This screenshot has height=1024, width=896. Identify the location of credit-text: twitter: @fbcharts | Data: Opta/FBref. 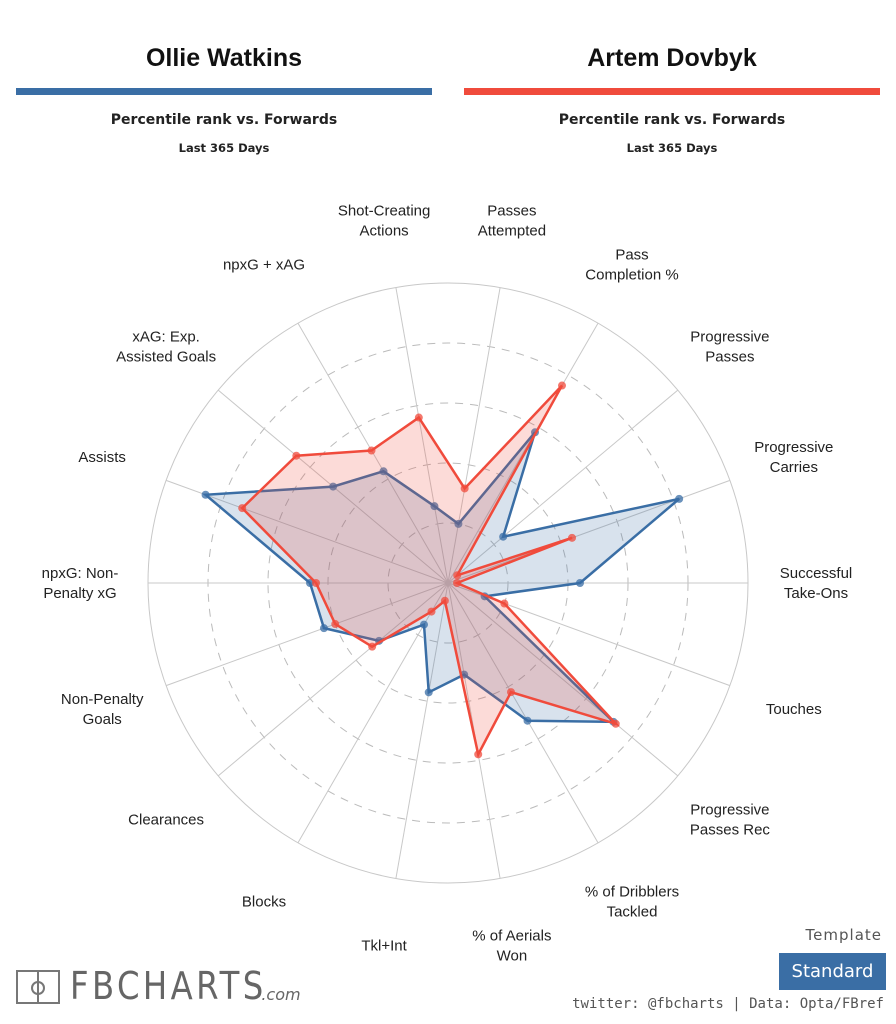
(728, 1004).